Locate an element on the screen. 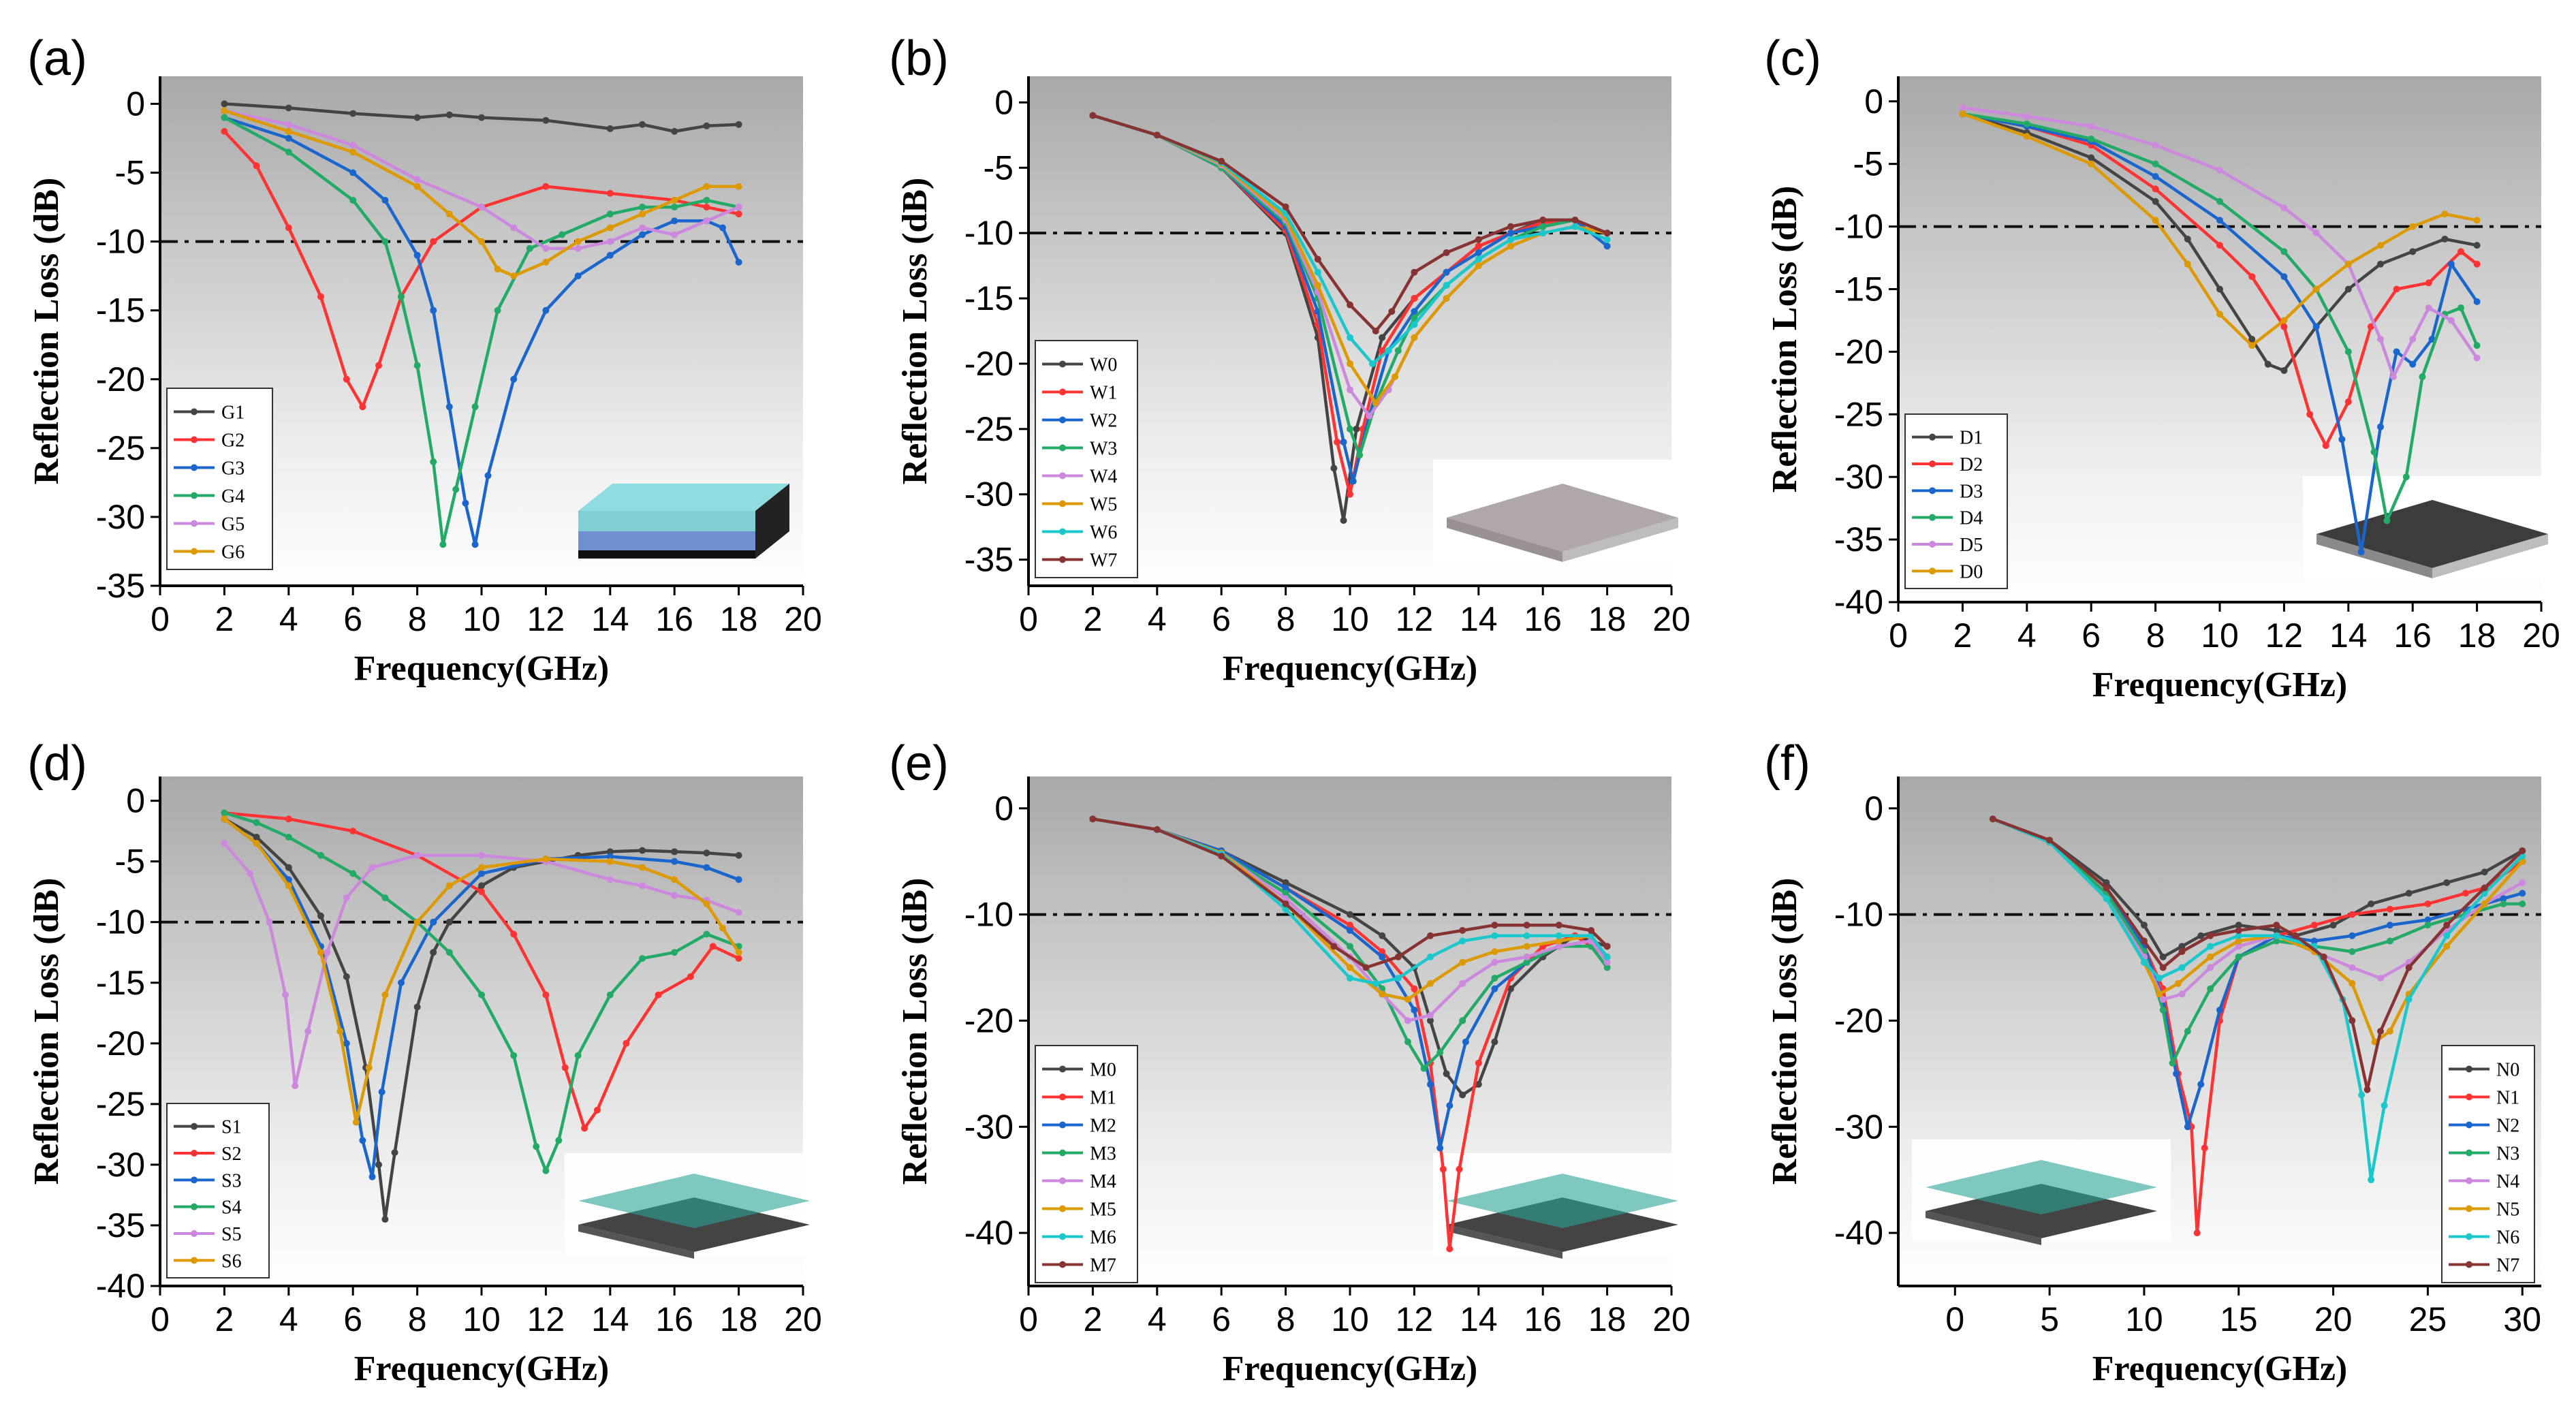 The width and height of the screenshot is (2576, 1412). inset-plate-edge is located at coordinates (1504, 1242).